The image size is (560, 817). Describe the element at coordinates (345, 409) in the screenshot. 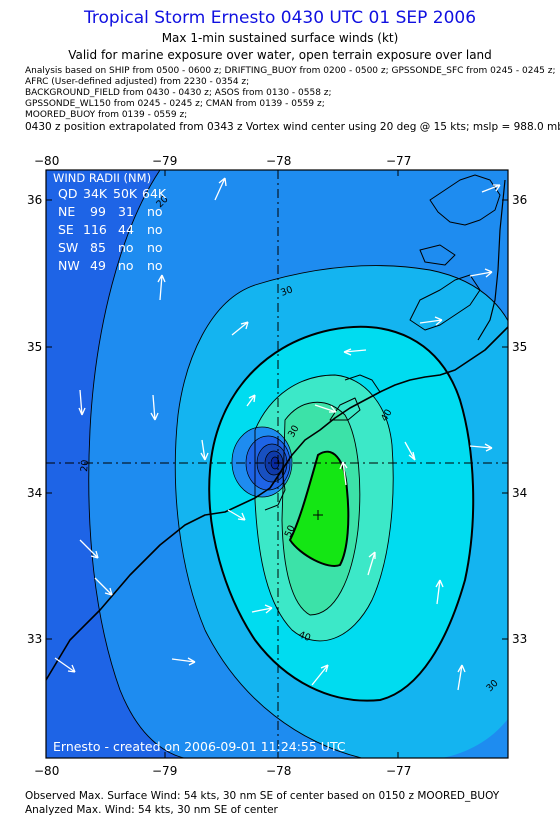

I see `coastline-sound` at that location.